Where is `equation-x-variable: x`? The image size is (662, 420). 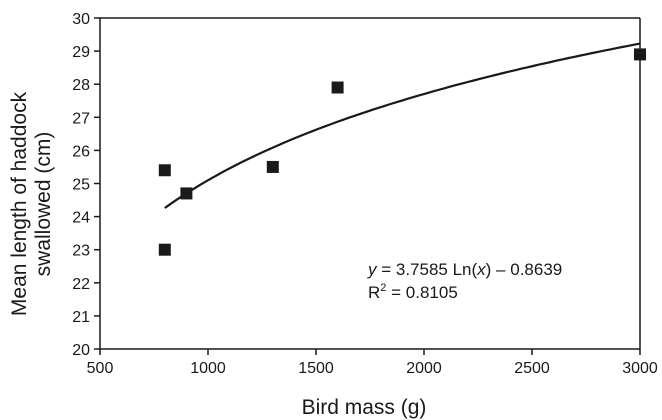 equation-x-variable: x is located at coordinates (481, 269).